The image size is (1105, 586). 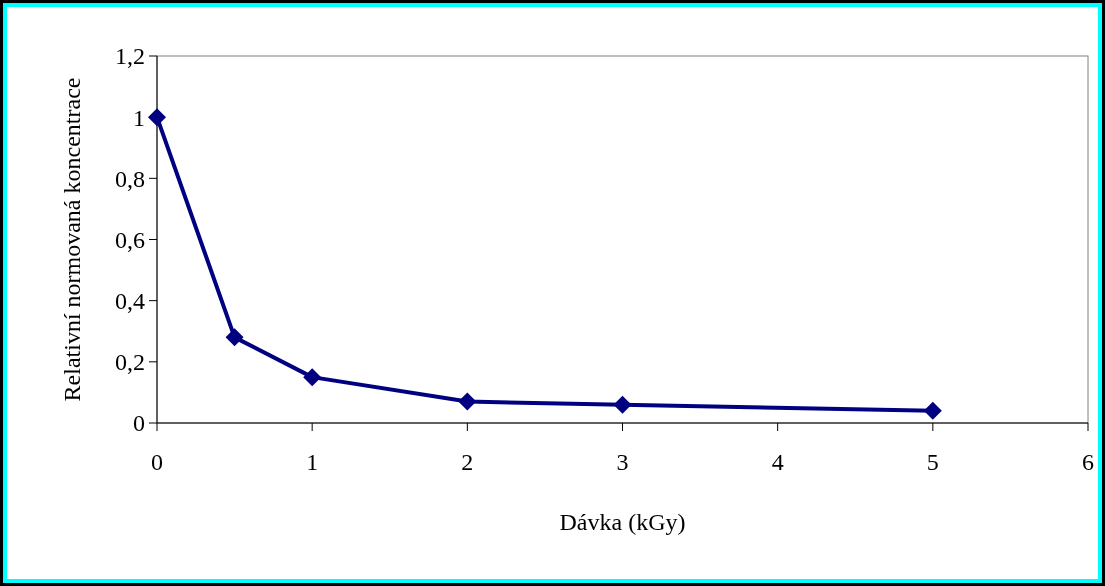 I want to click on y-tick-label: 1,2, so click(x=130, y=56).